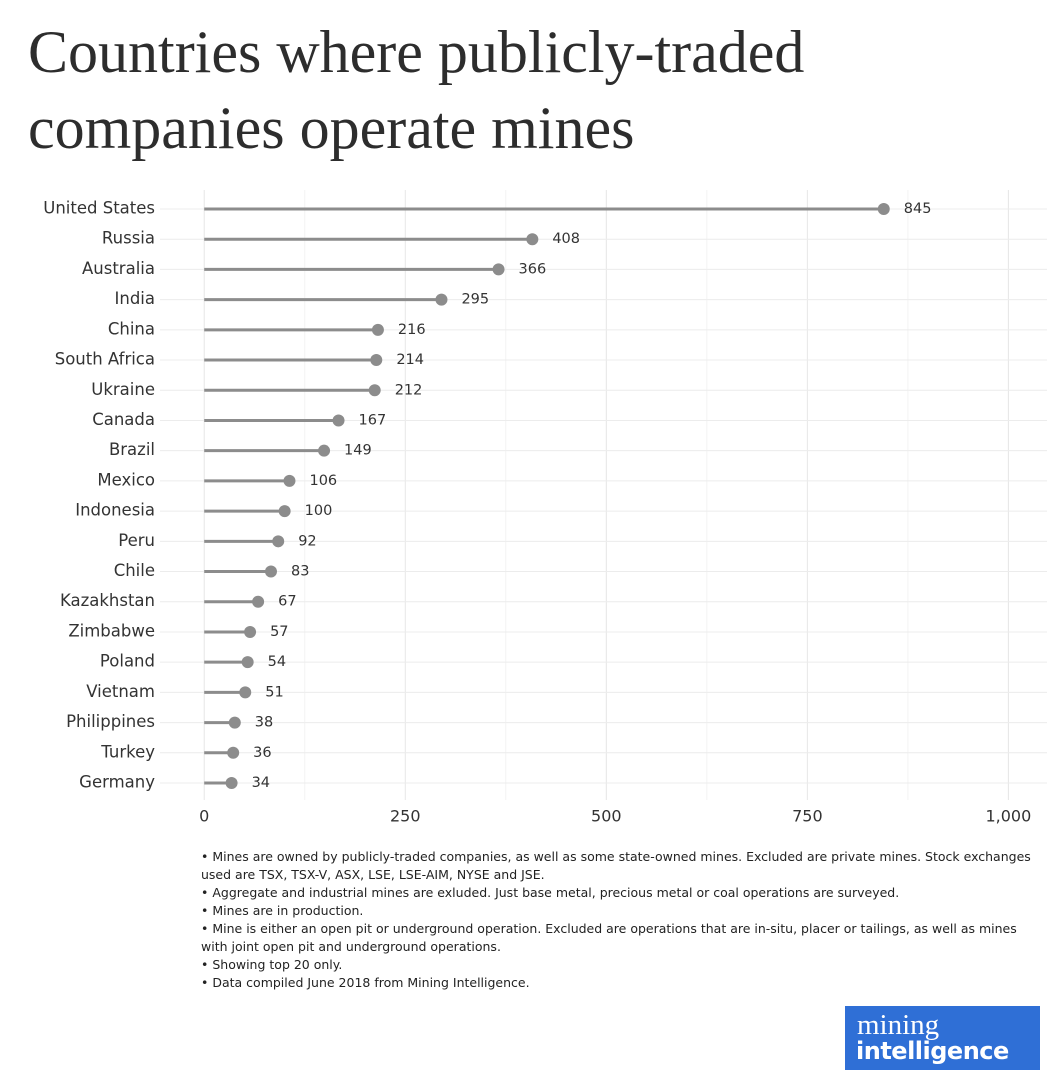  What do you see at coordinates (123, 389) in the screenshot?
I see `y-tick-label: Ukraine` at bounding box center [123, 389].